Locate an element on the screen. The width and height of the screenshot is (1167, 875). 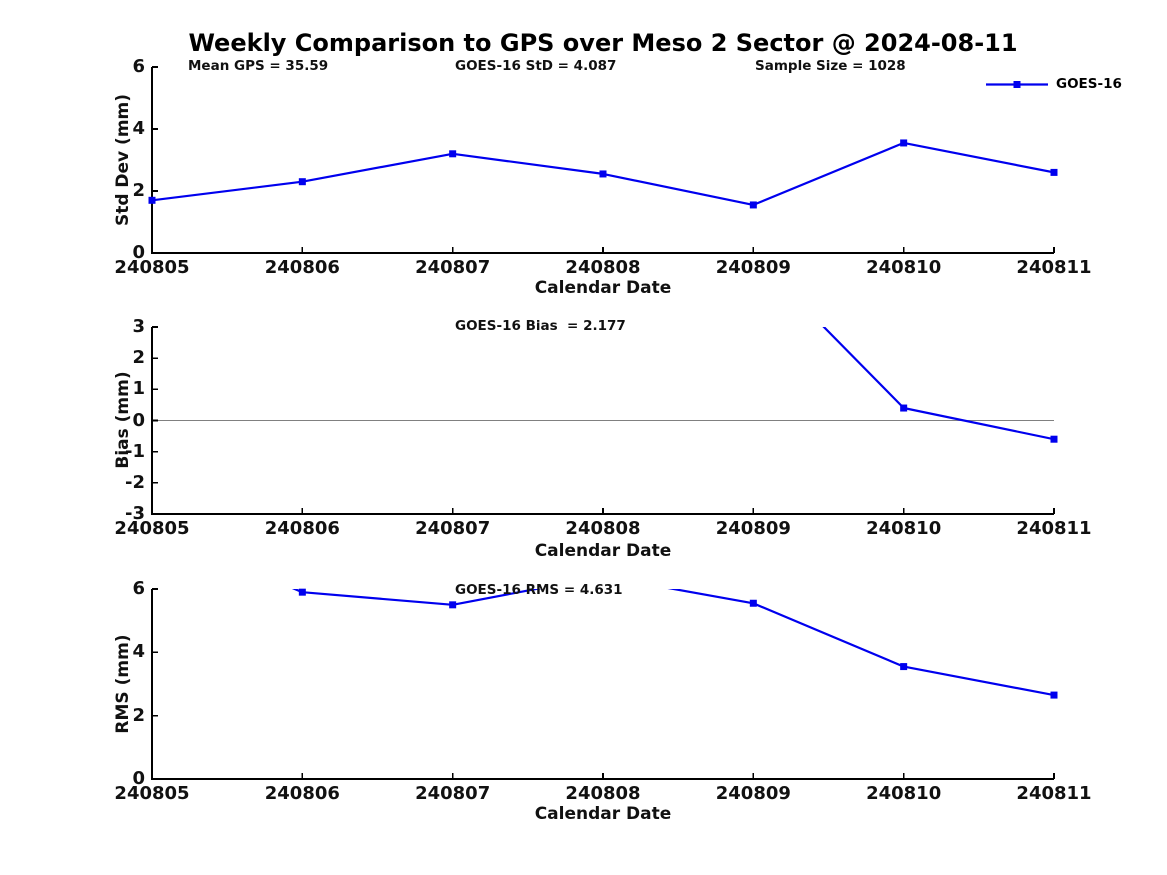
annotation-sample-size: Sample Size = 1028 is located at coordinates (830, 66).